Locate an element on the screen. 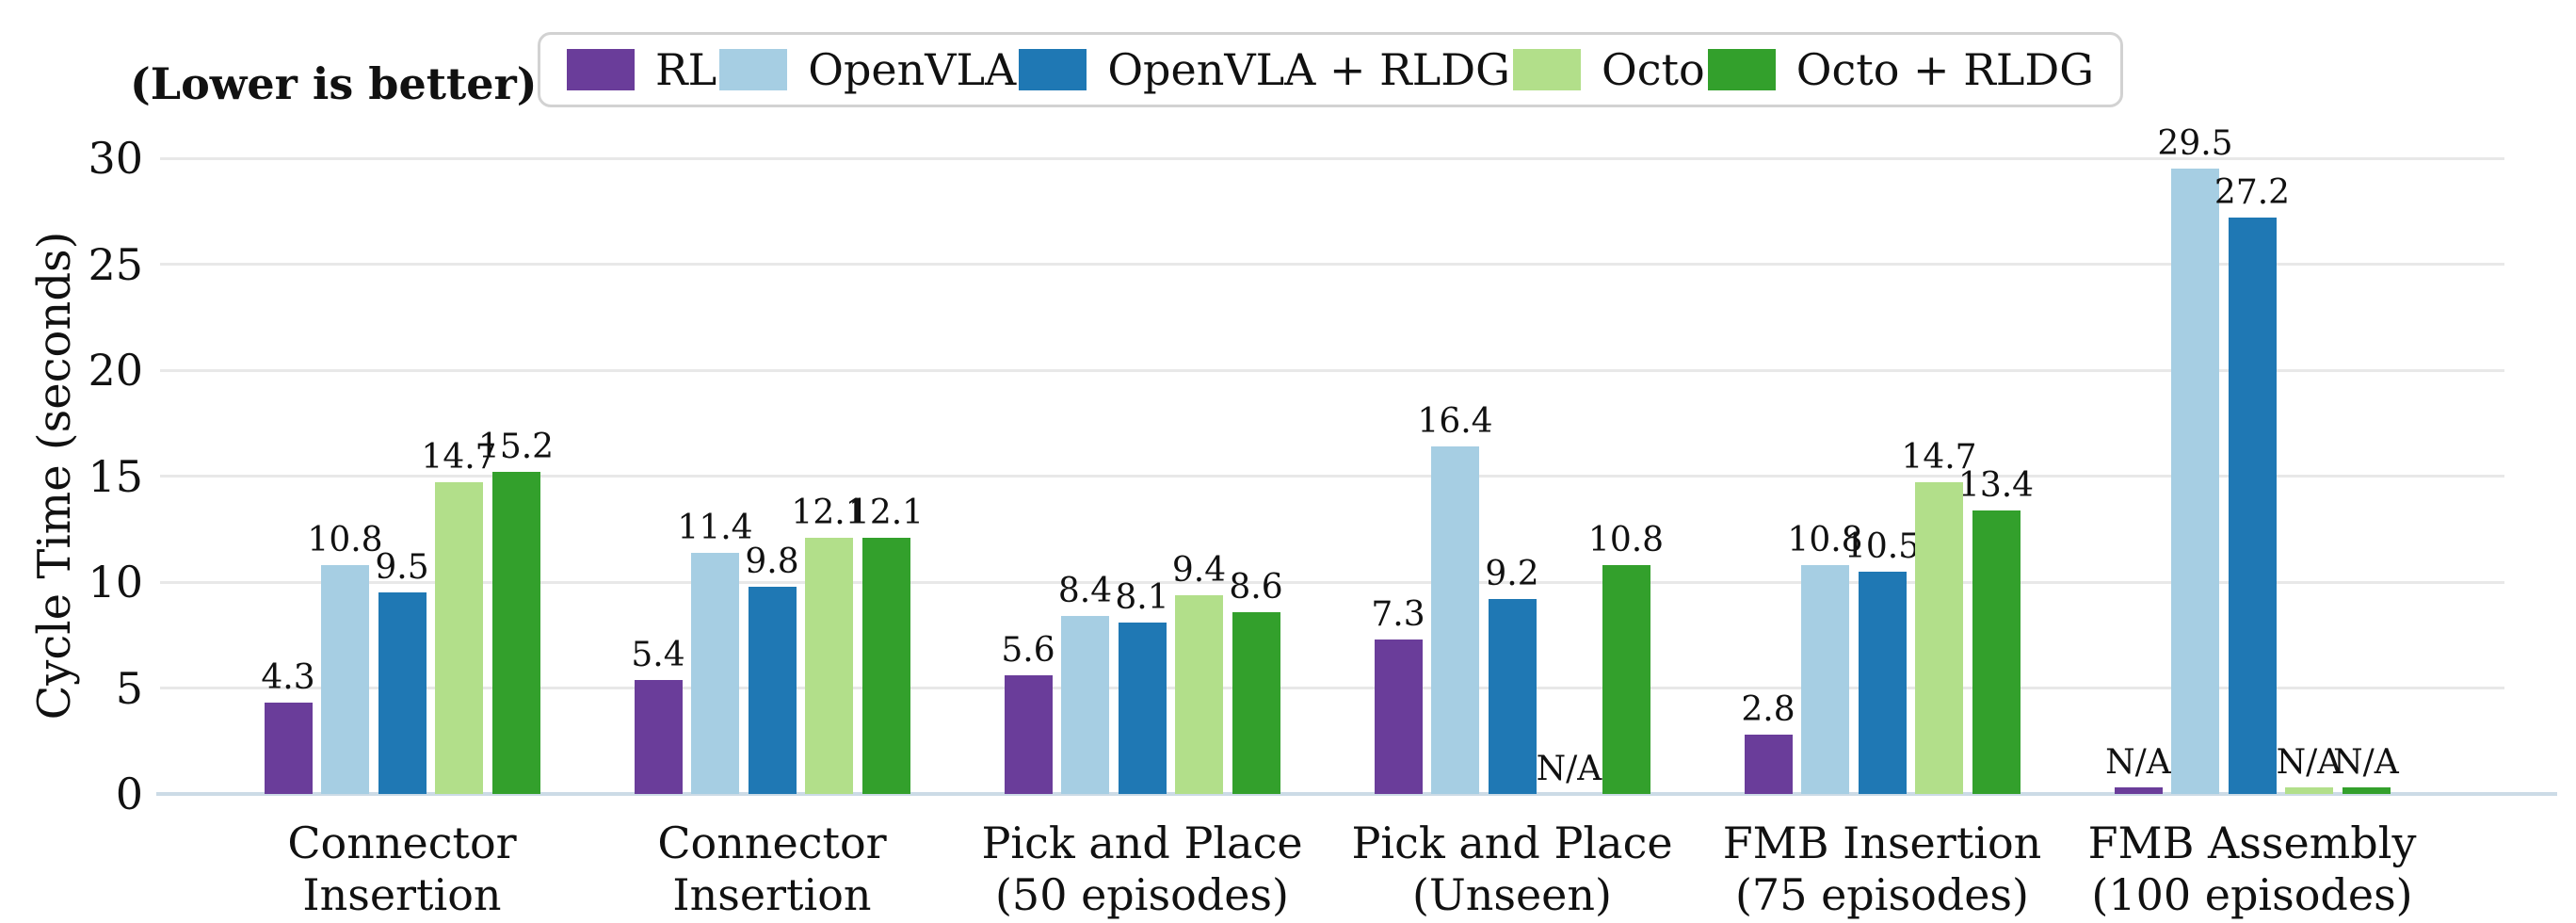  legend-item-octo-rldg: Octo + RLDG is located at coordinates (1900, 69).